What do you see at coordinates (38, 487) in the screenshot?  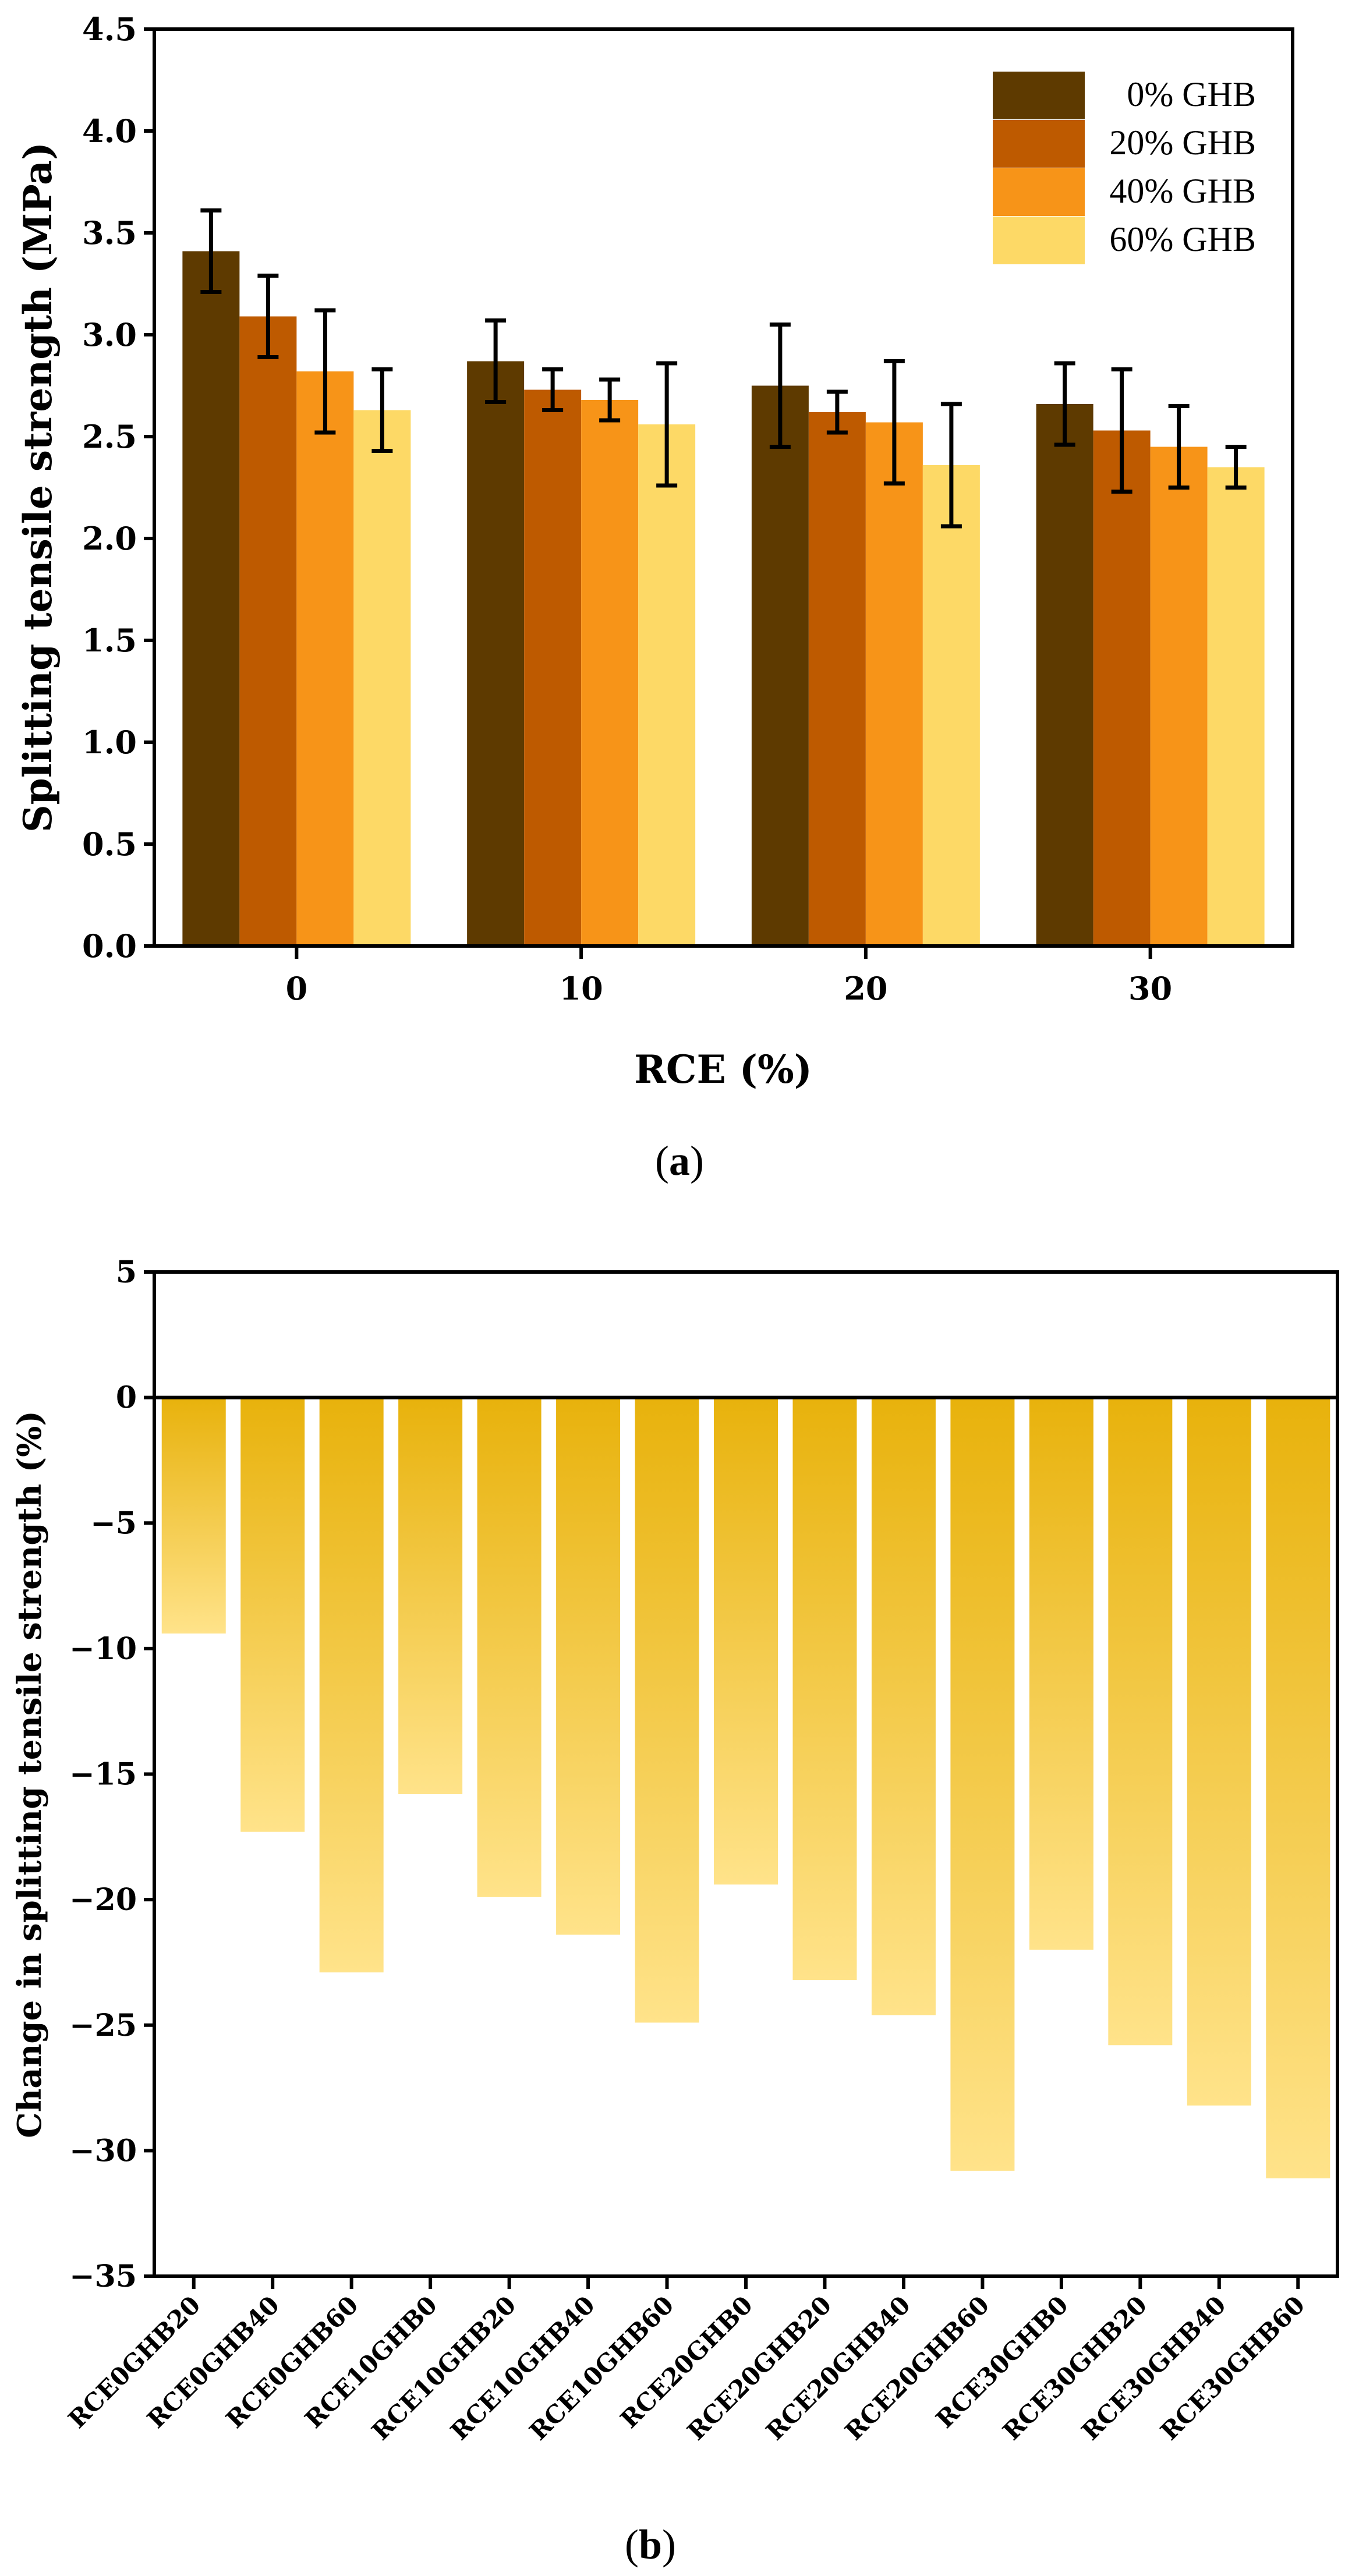 I see `chart-a-y-axis-title: Splitting tensile strength (MPa)` at bounding box center [38, 487].